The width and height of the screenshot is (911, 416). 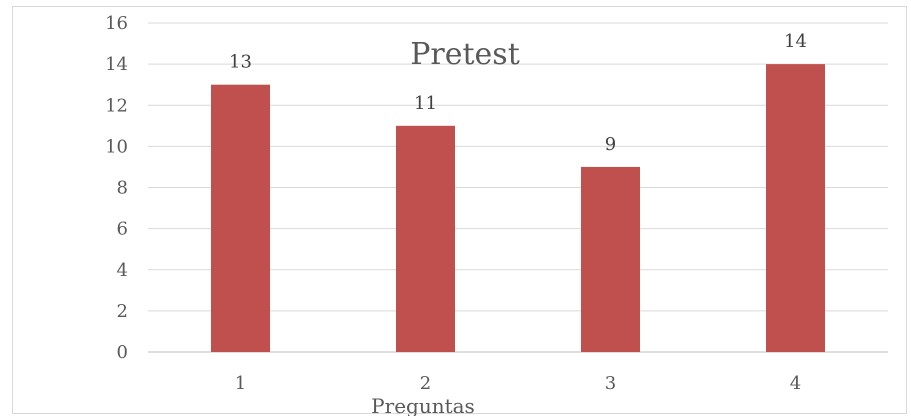 I want to click on y-tick-label: 8, so click(x=122, y=188).